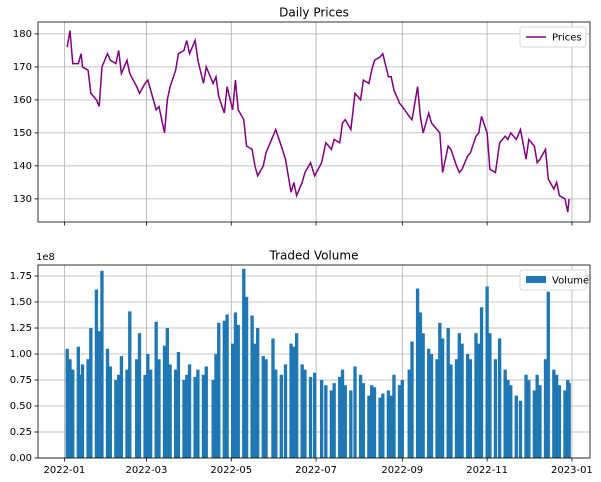 The width and height of the screenshot is (601, 482). I want to click on x-tick-label: 2022-01, so click(65, 470).